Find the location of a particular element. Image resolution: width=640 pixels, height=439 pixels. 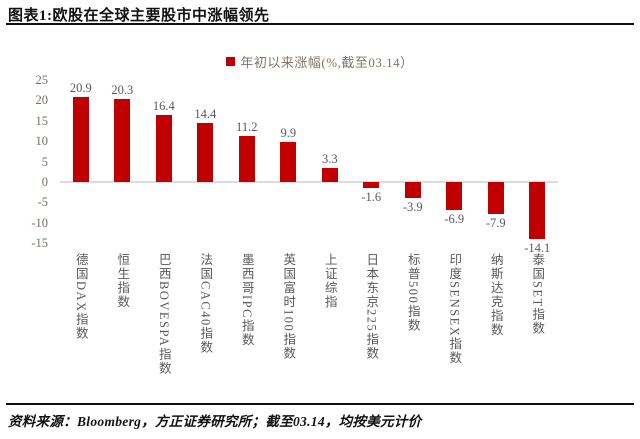

y-axis-tick-label: -15 is located at coordinates (39, 243).